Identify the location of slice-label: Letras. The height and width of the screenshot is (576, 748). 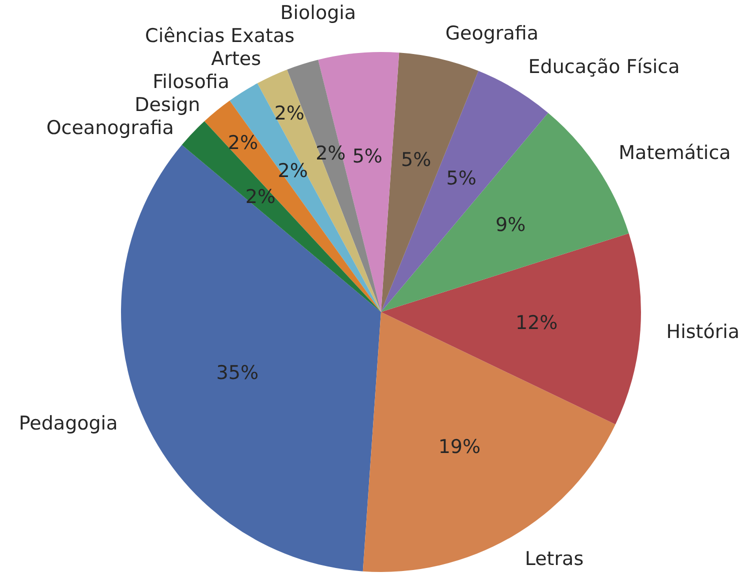
(554, 559).